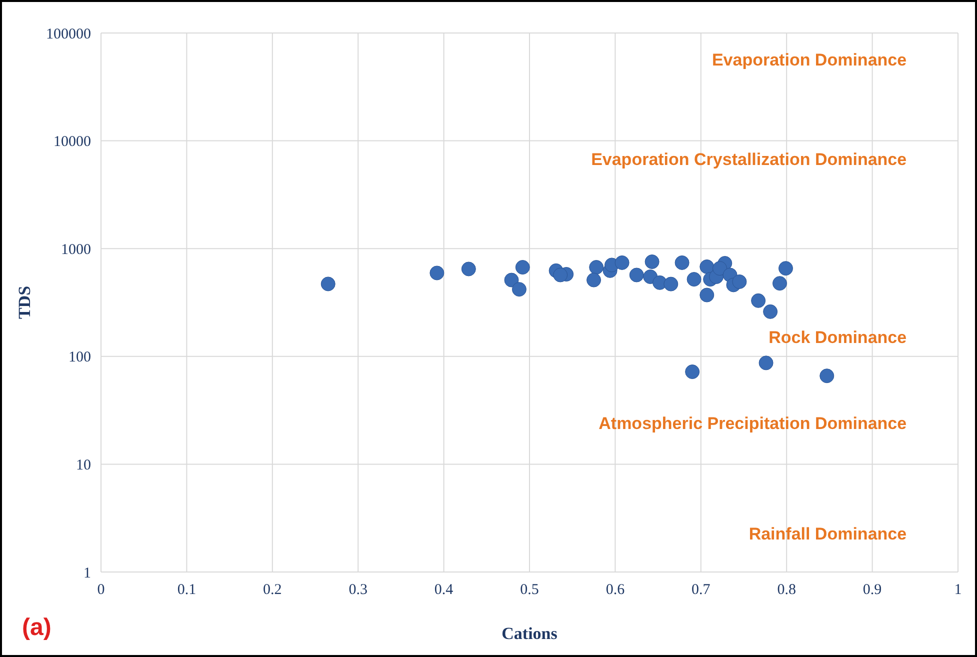 This screenshot has width=977, height=657. Describe the element at coordinates (76, 250) in the screenshot. I see `y-tick-label: 1000` at that location.